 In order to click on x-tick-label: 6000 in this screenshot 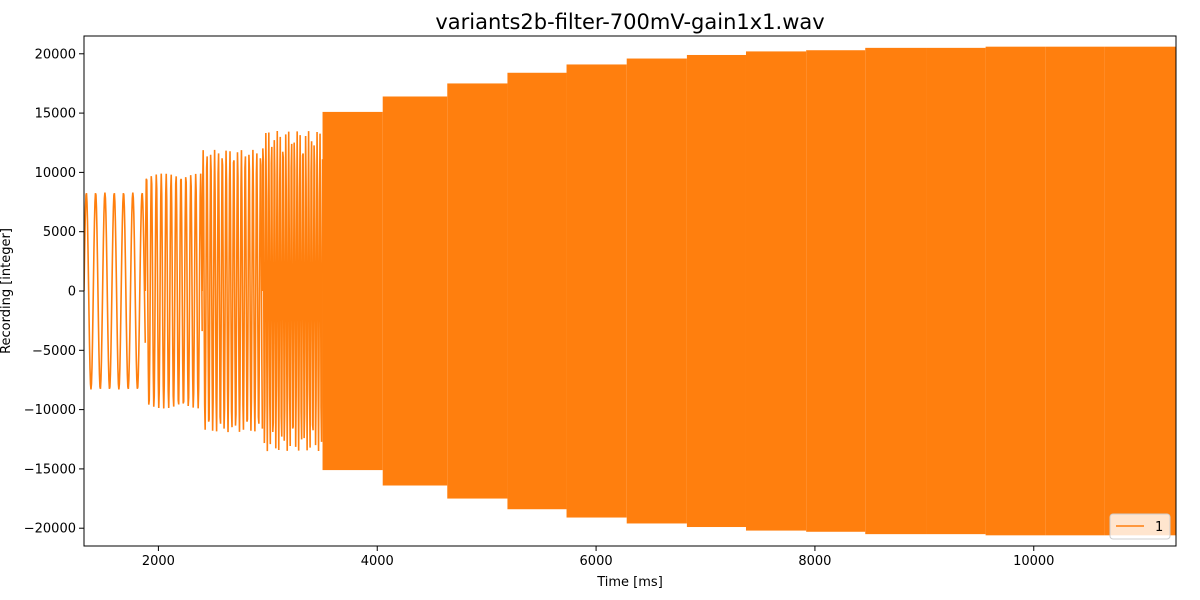, I will do `click(596, 561)`.